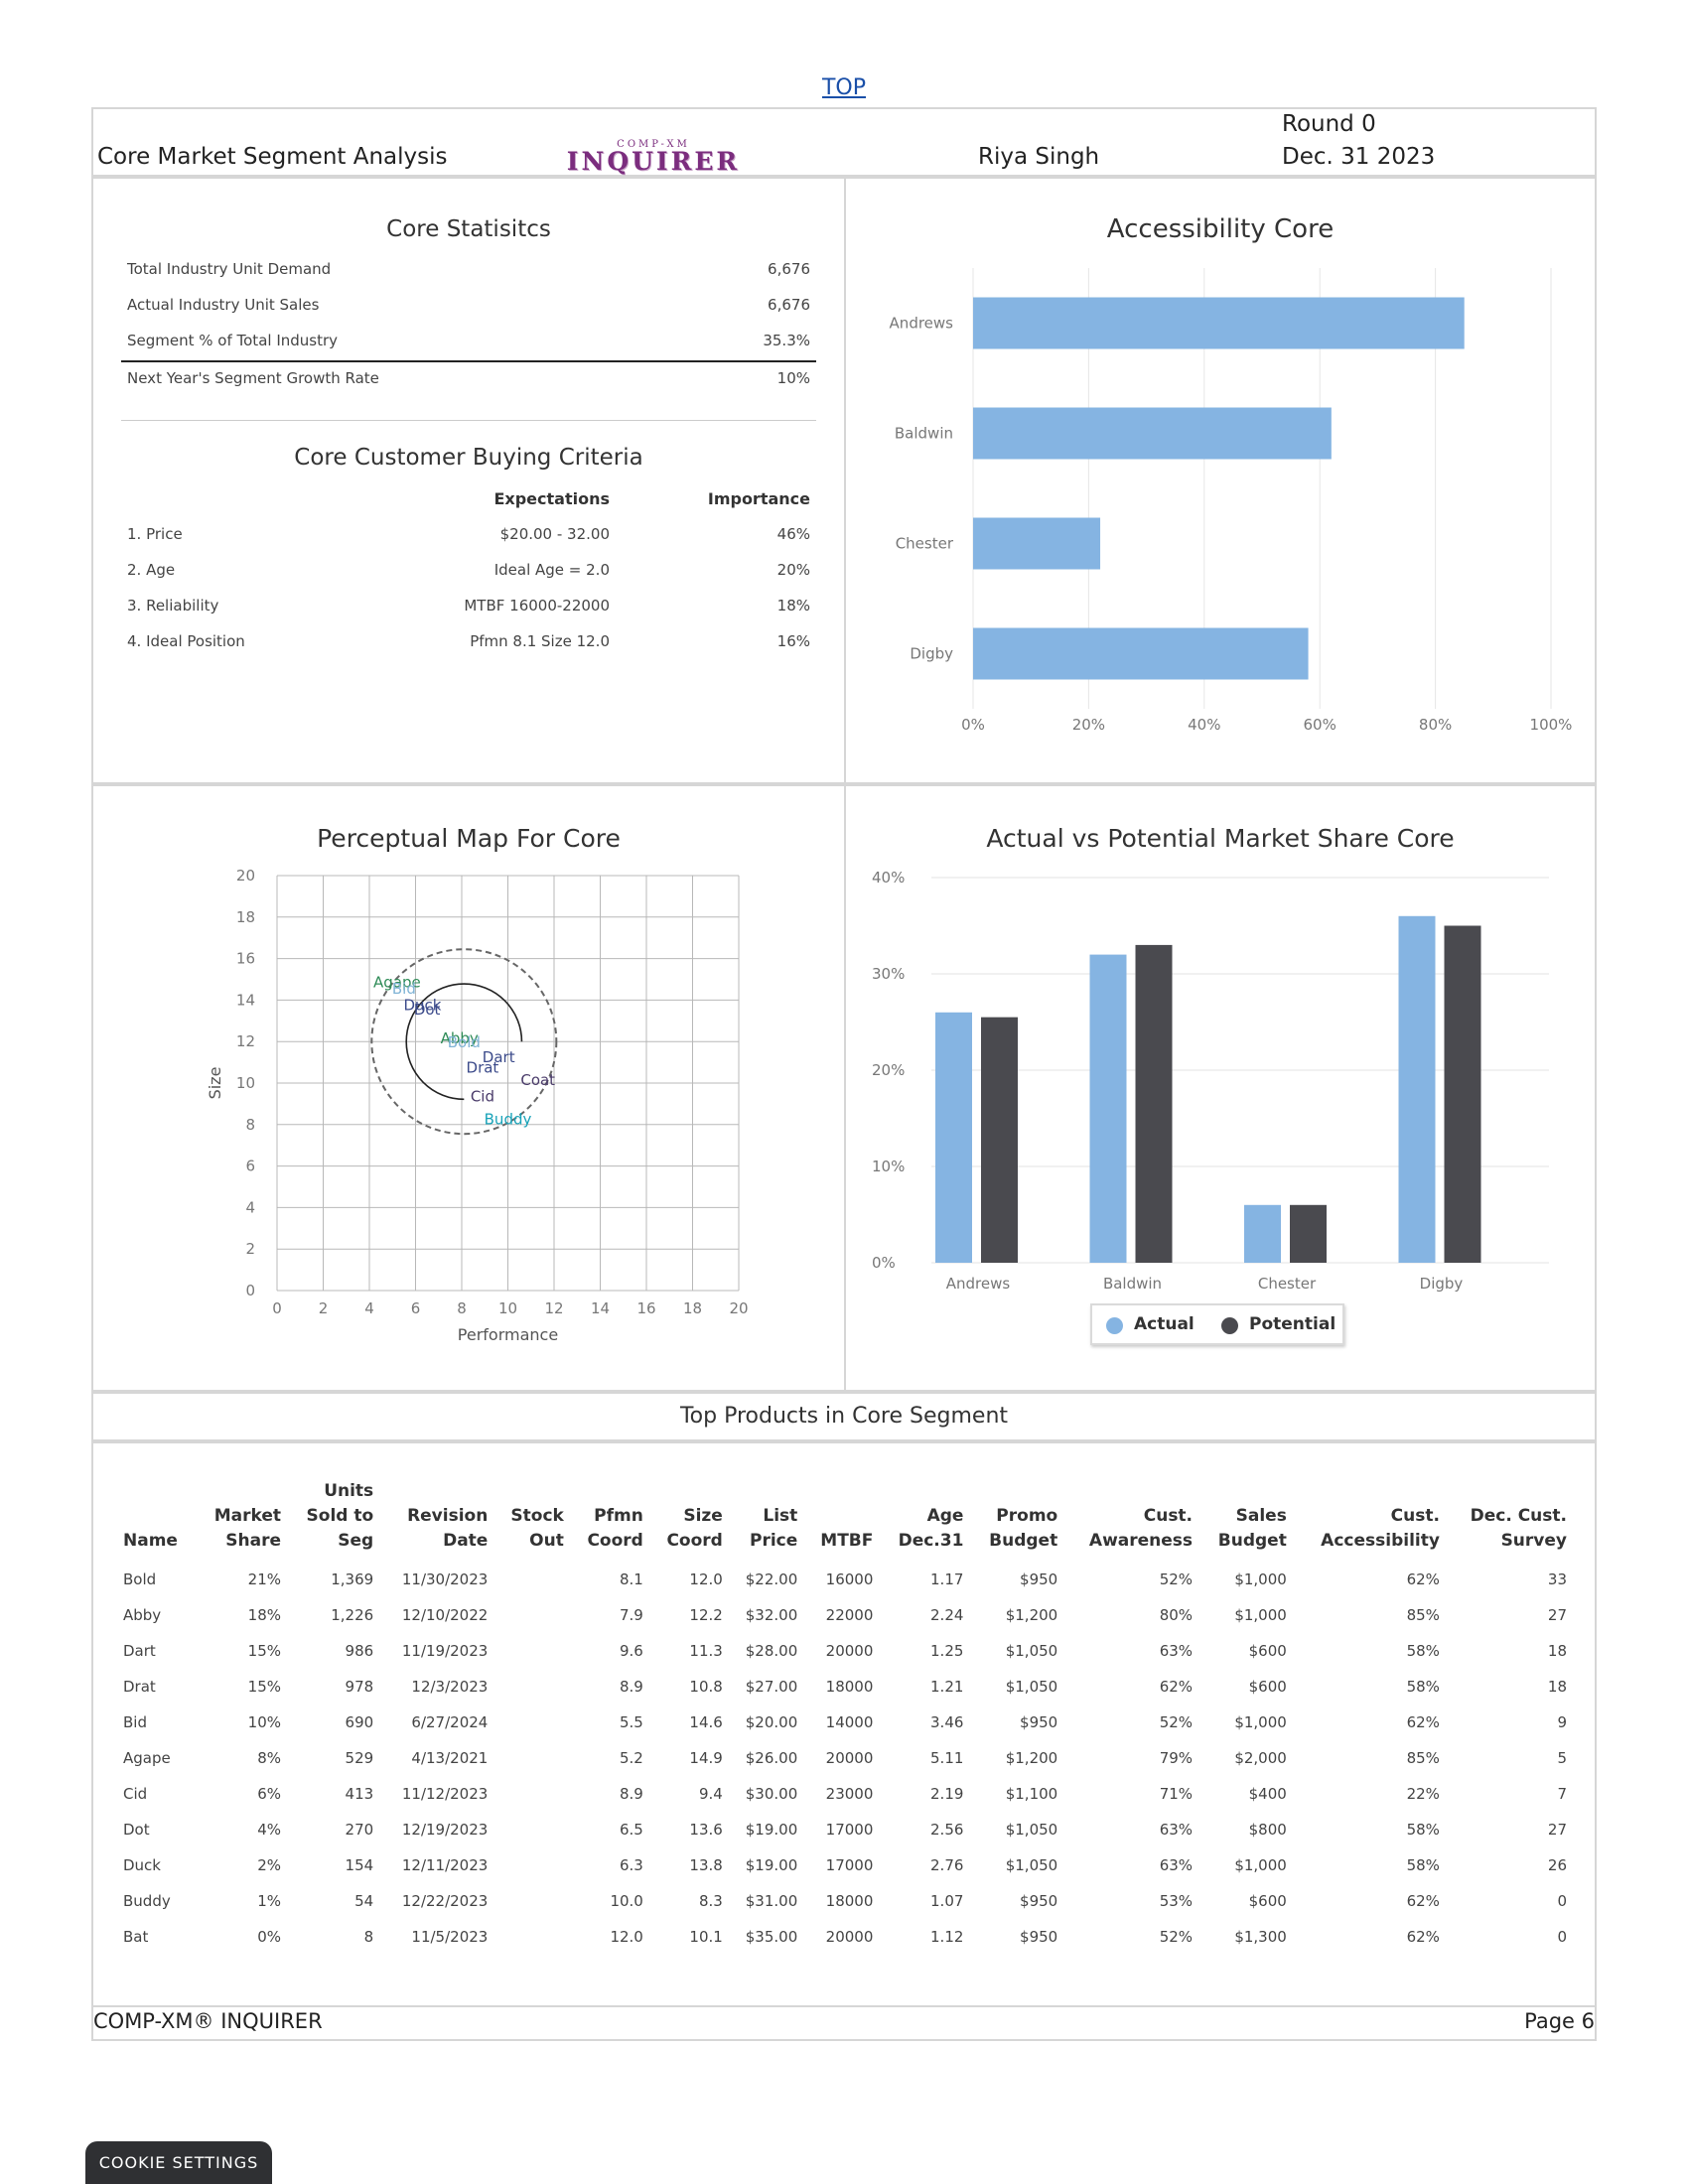 The height and width of the screenshot is (2184, 1688). I want to click on y-tick-label: 20, so click(245, 876).